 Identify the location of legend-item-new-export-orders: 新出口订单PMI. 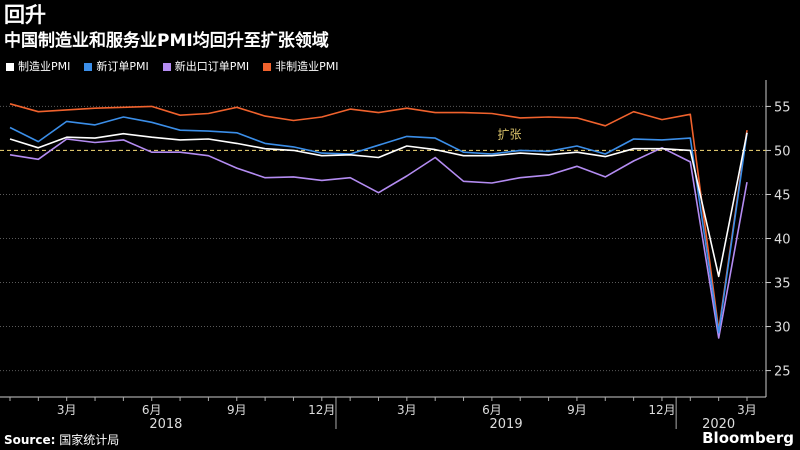
(206, 67).